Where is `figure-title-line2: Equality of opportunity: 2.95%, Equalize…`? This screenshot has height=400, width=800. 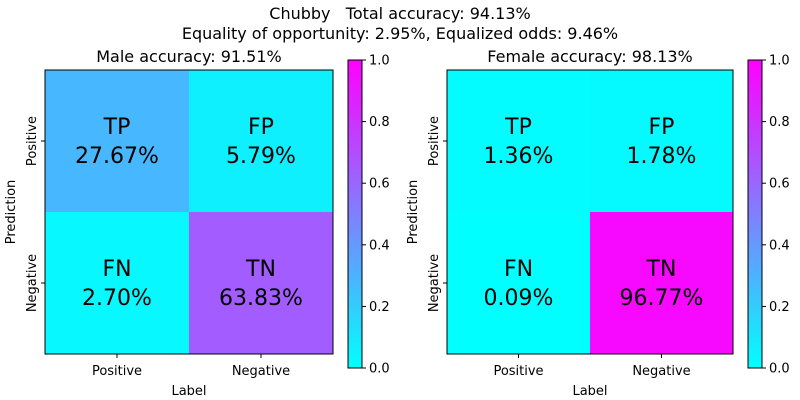 figure-title-line2: Equality of opportunity: 2.95%, Equalize… is located at coordinates (400, 33).